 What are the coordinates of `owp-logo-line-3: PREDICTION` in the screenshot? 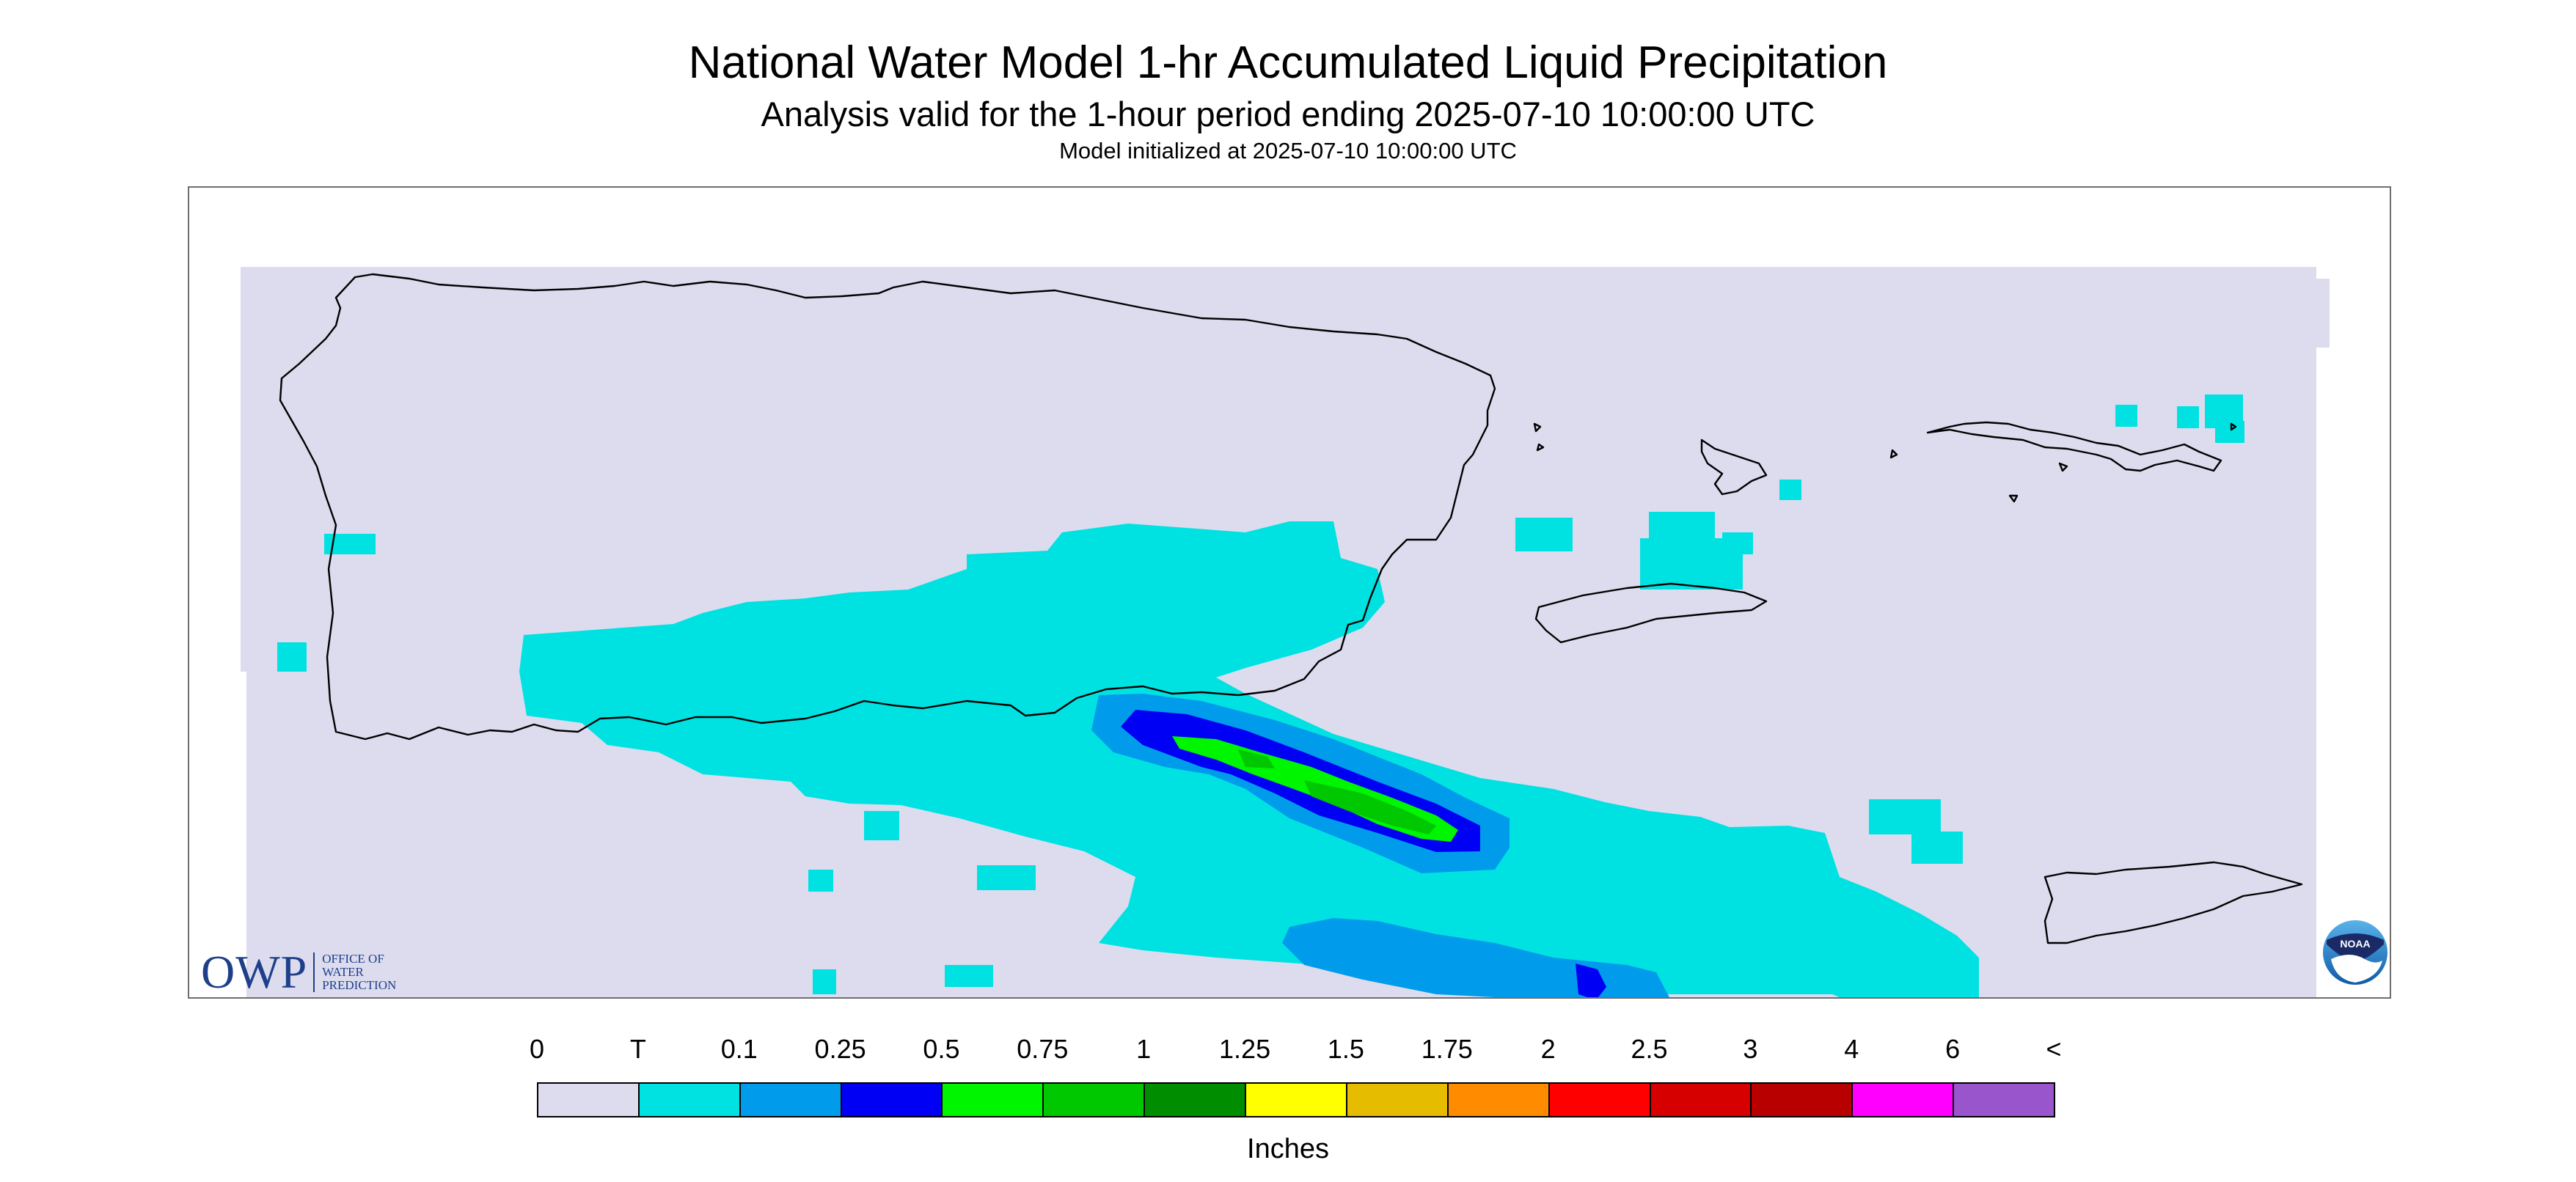 It's located at (359, 985).